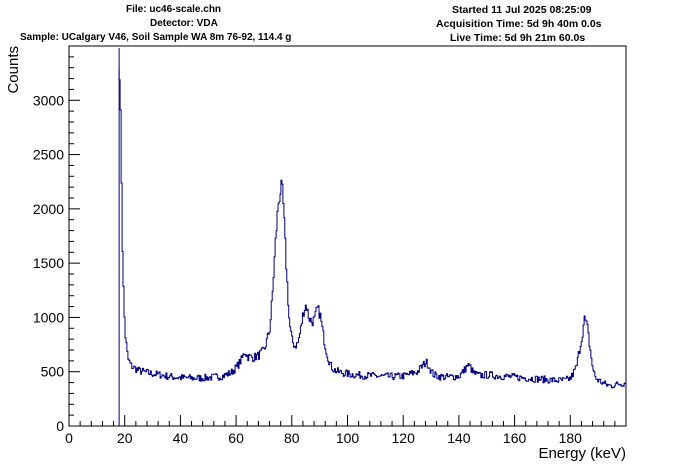 This screenshot has height=472, width=696. What do you see at coordinates (13, 70) in the screenshot?
I see `y-axis-title: Counts` at bounding box center [13, 70].